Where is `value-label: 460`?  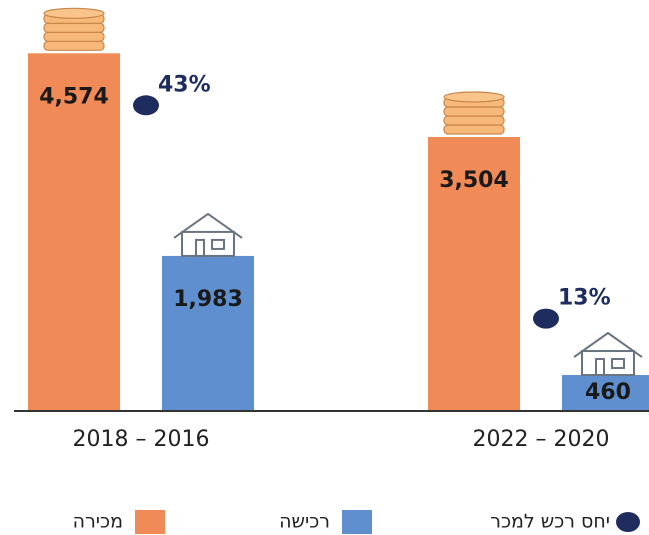 value-label: 460 is located at coordinates (608, 392).